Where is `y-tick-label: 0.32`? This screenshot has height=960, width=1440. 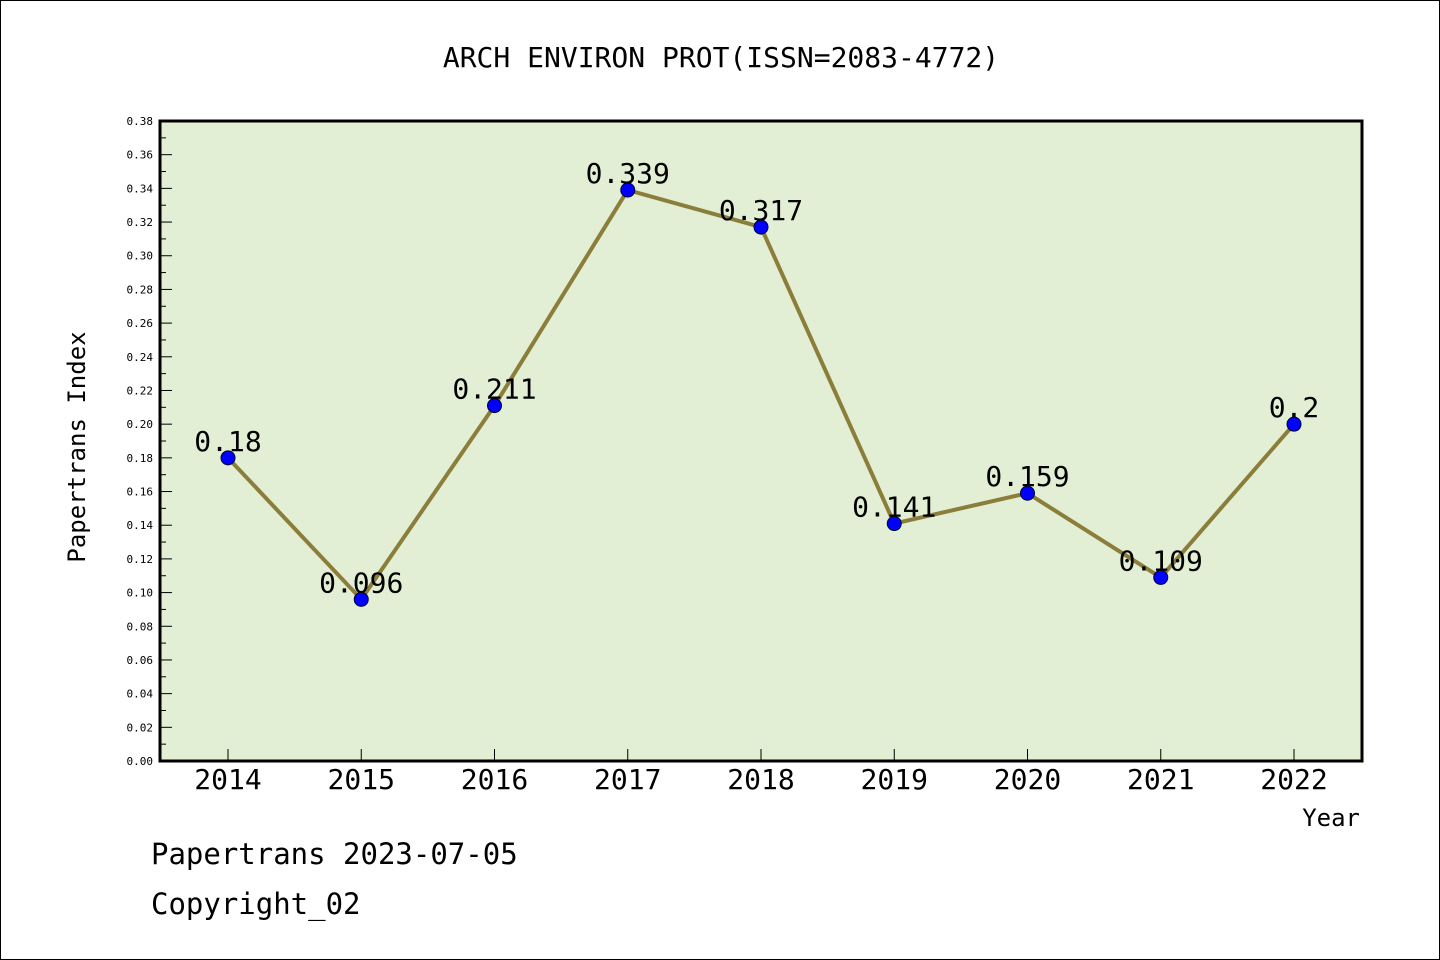 y-tick-label: 0.32 is located at coordinates (140, 222).